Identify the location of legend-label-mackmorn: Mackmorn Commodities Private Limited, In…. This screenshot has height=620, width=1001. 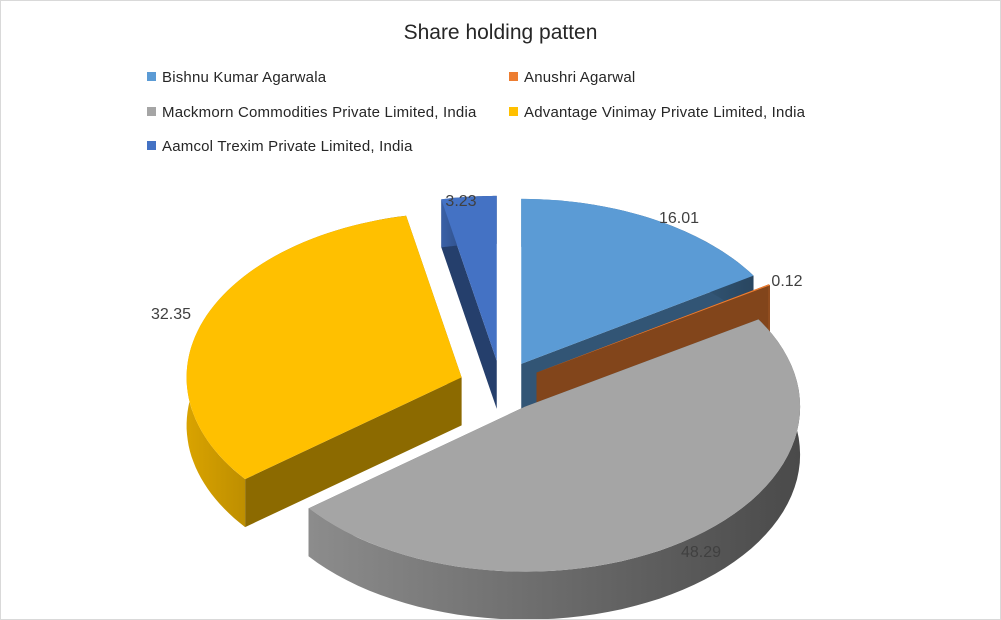
(319, 112).